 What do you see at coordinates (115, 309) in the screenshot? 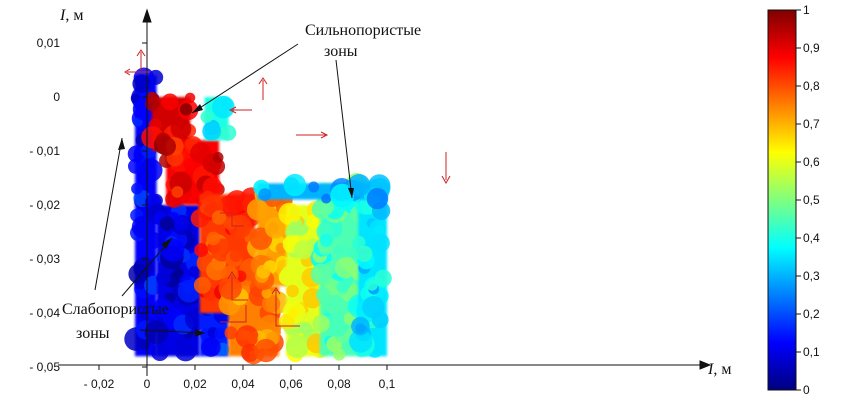
I see `annotation-weak-line1: Слабопористые` at bounding box center [115, 309].